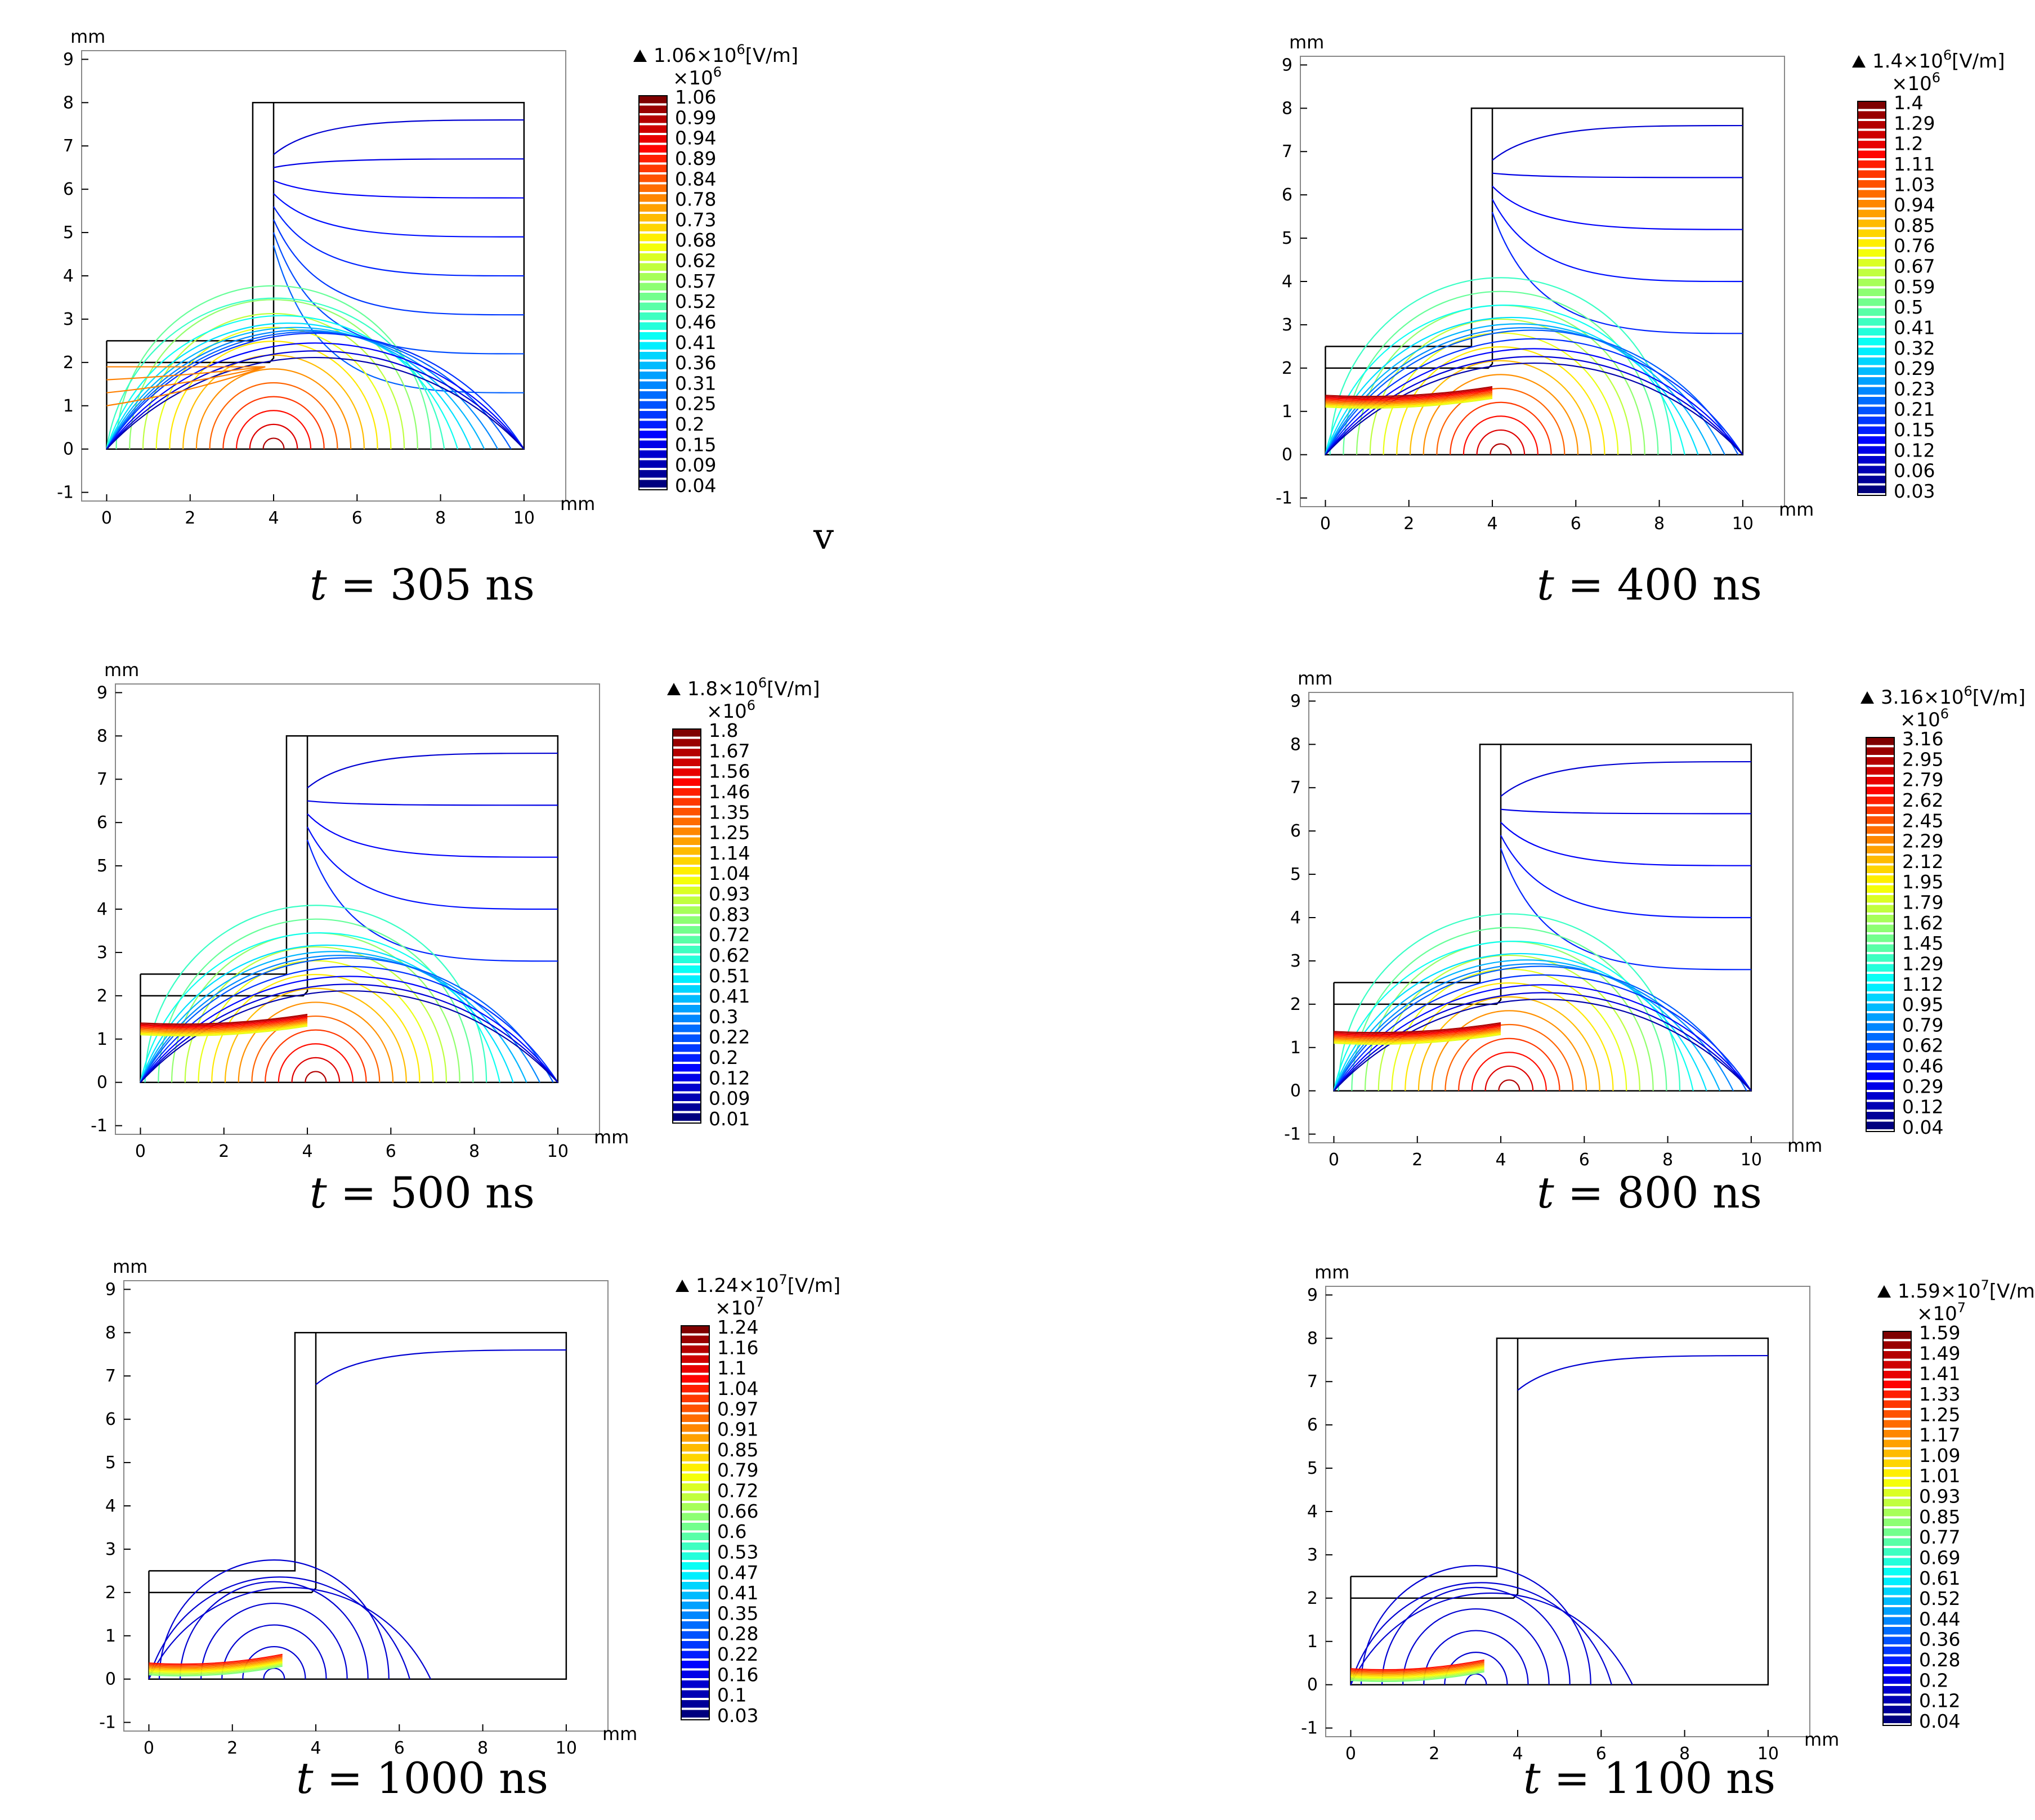 Image resolution: width=2035 pixels, height=1820 pixels. What do you see at coordinates (1914, 368) in the screenshot?
I see `colorbar-value: 0.29` at bounding box center [1914, 368].